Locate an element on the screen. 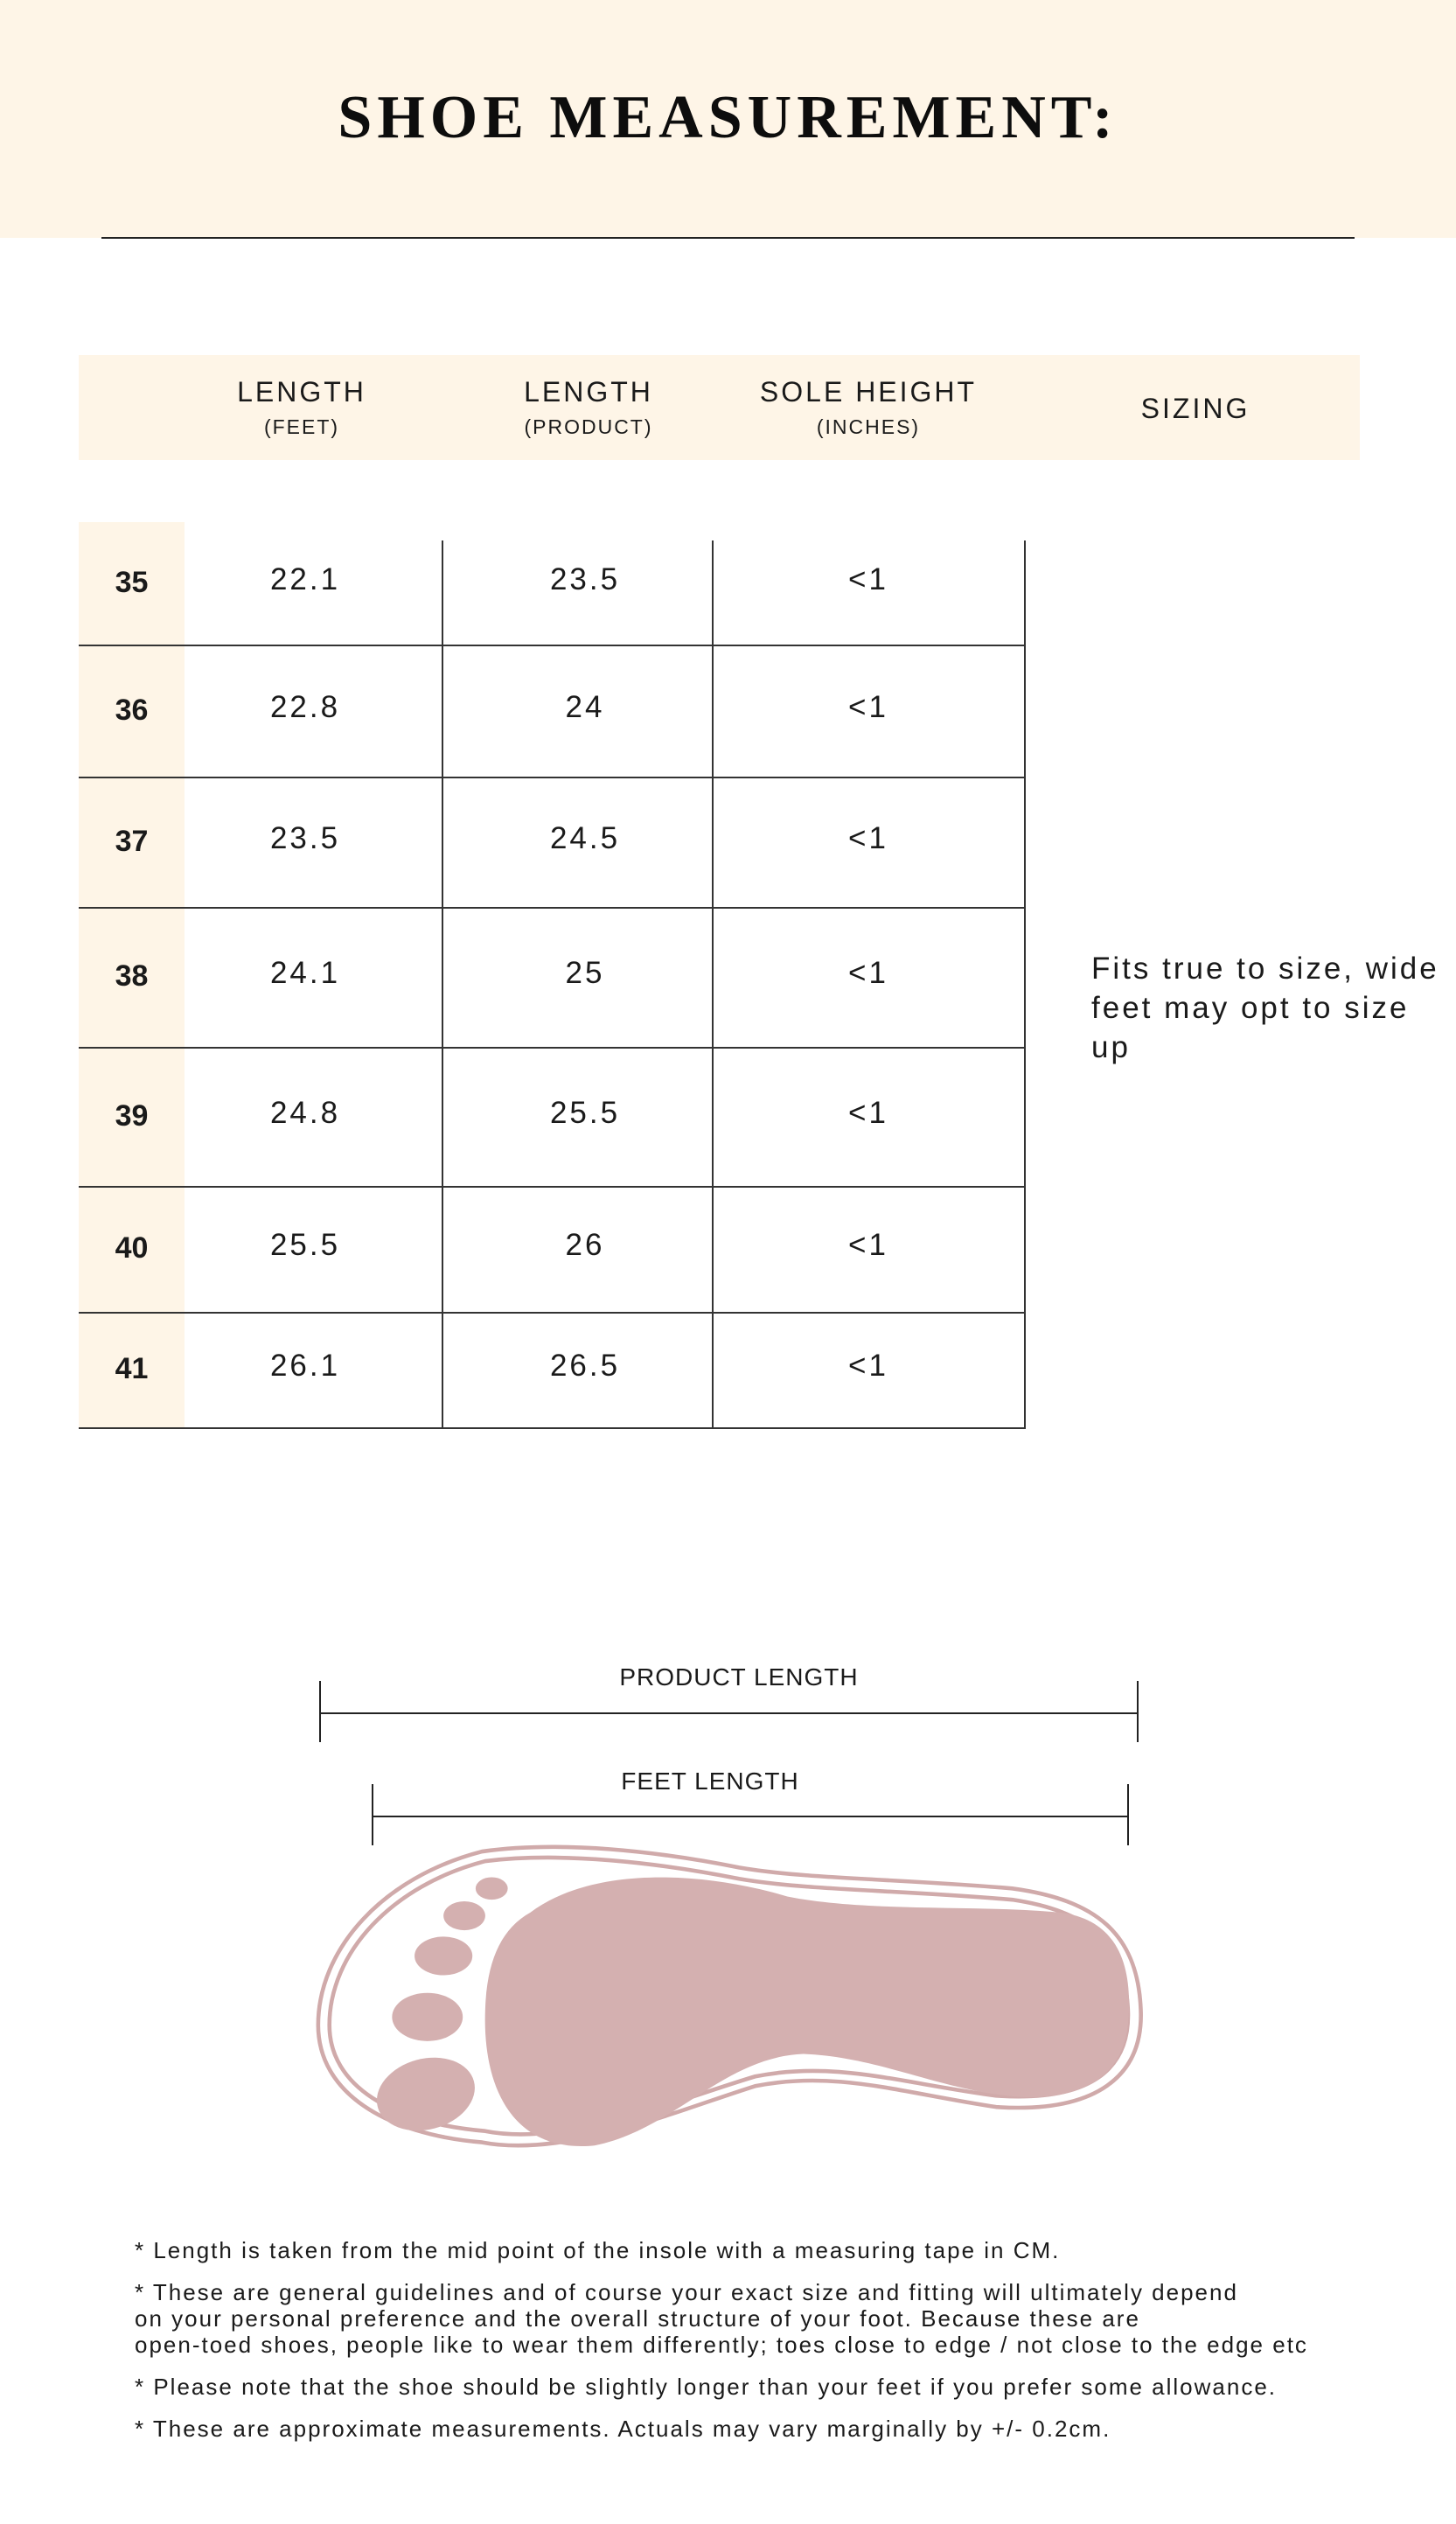  product-cell: 24.5 is located at coordinates (585, 837).